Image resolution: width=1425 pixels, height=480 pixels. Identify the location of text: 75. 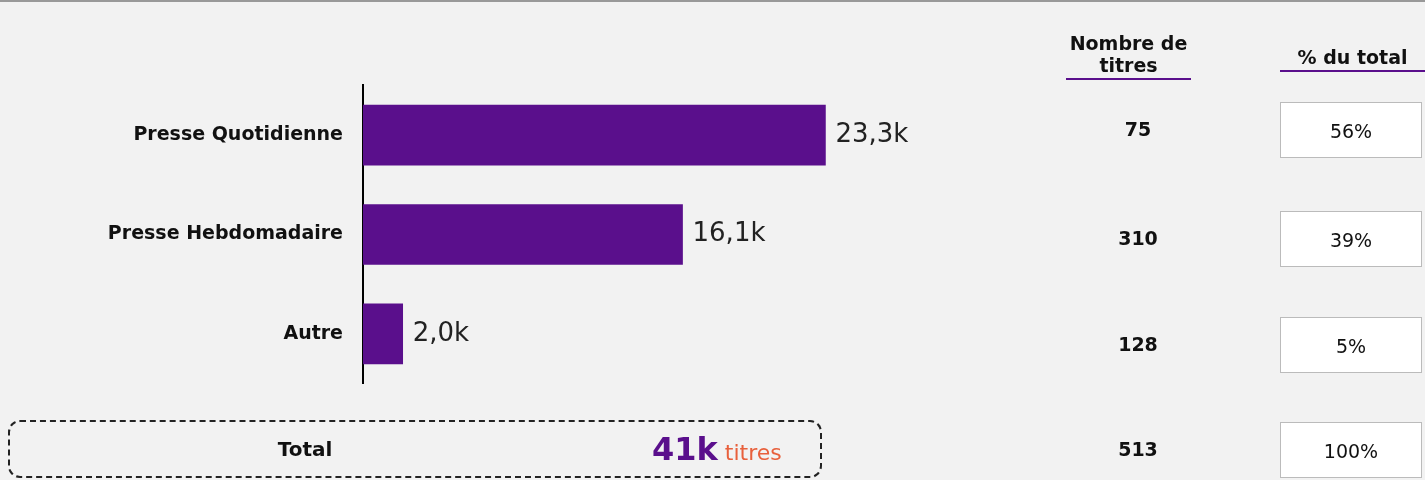
(1138, 129).